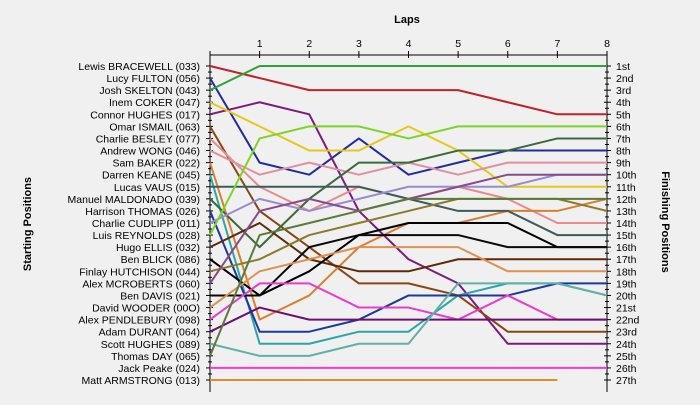  I want to click on x-tick-label: 3, so click(359, 44).